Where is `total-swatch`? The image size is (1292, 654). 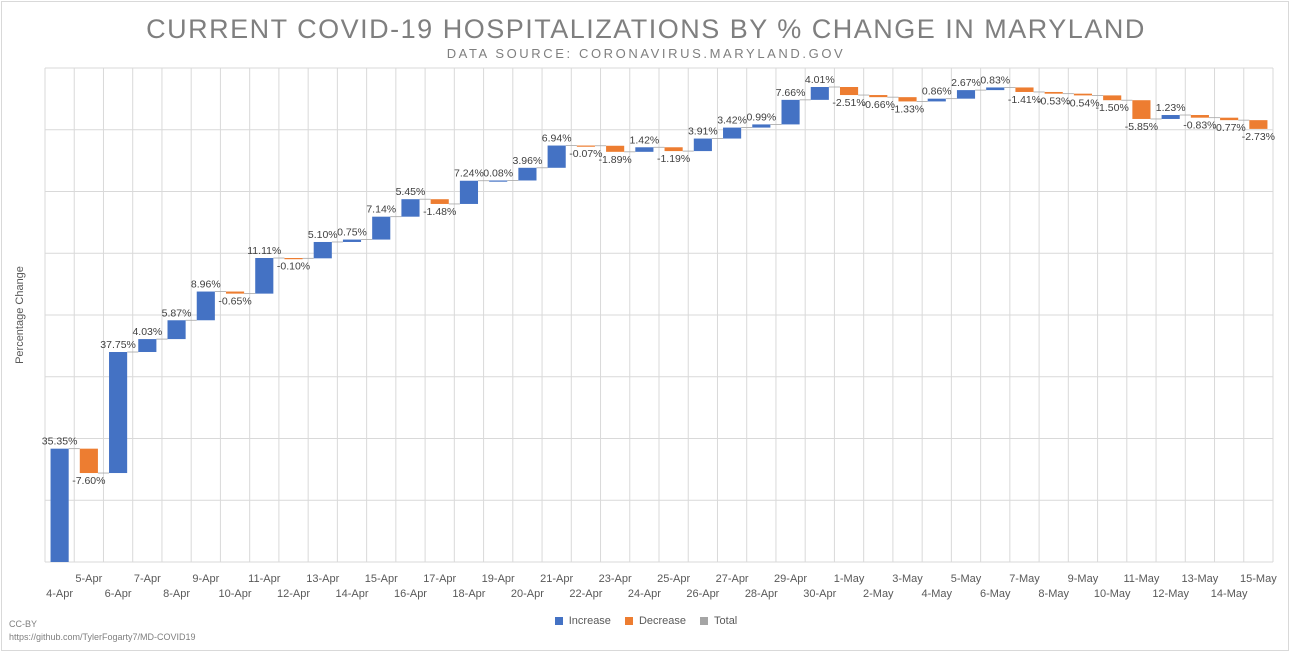 total-swatch is located at coordinates (704, 621).